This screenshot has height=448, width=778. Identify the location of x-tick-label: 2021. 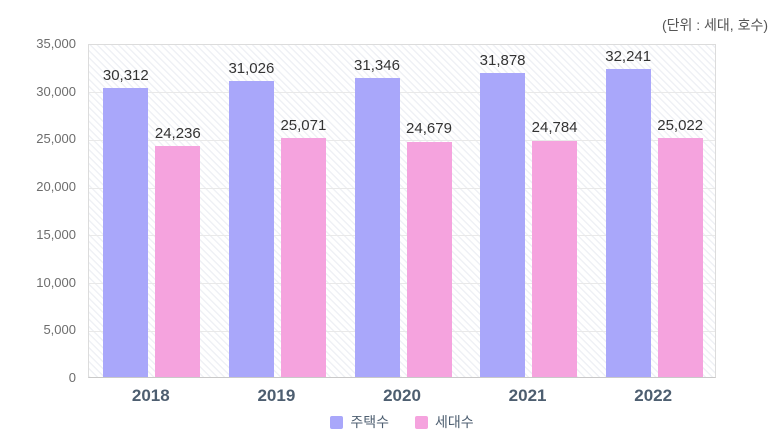
(527, 395).